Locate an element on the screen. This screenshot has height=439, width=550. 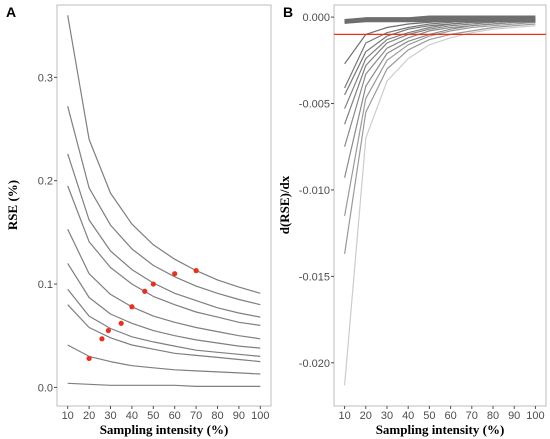
y-tick-label: 0.000 is located at coordinates (316, 18).